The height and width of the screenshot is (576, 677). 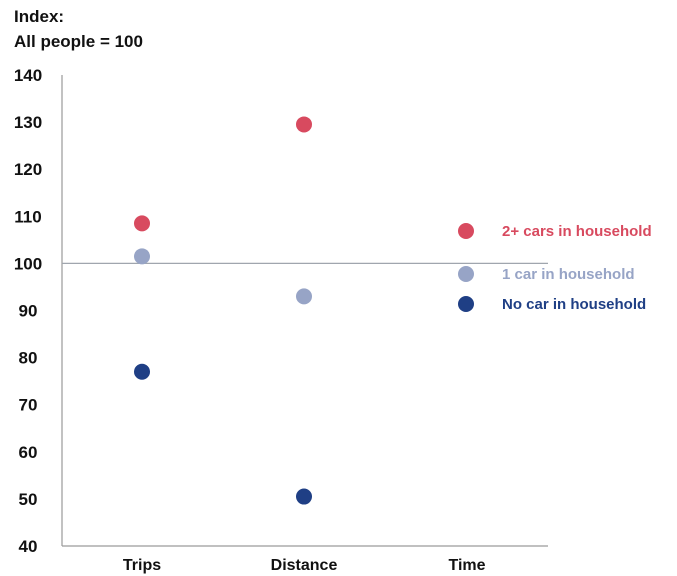 I want to click on y-tick-label: 120, so click(x=28, y=169).